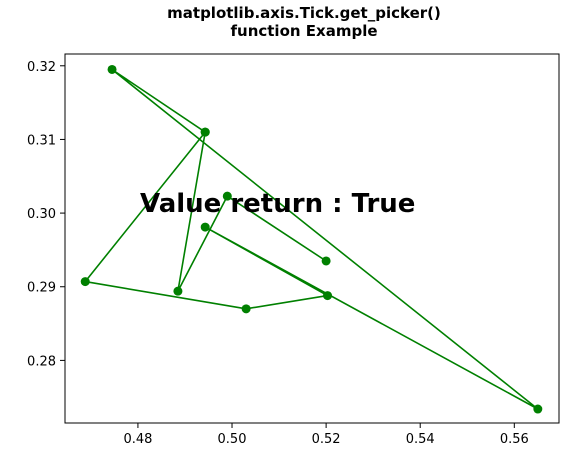 The width and height of the screenshot is (580, 457). Describe the element at coordinates (304, 13) in the screenshot. I see `chart-title-line-1: matplotlib.axis.Tick.get_picker()` at that location.